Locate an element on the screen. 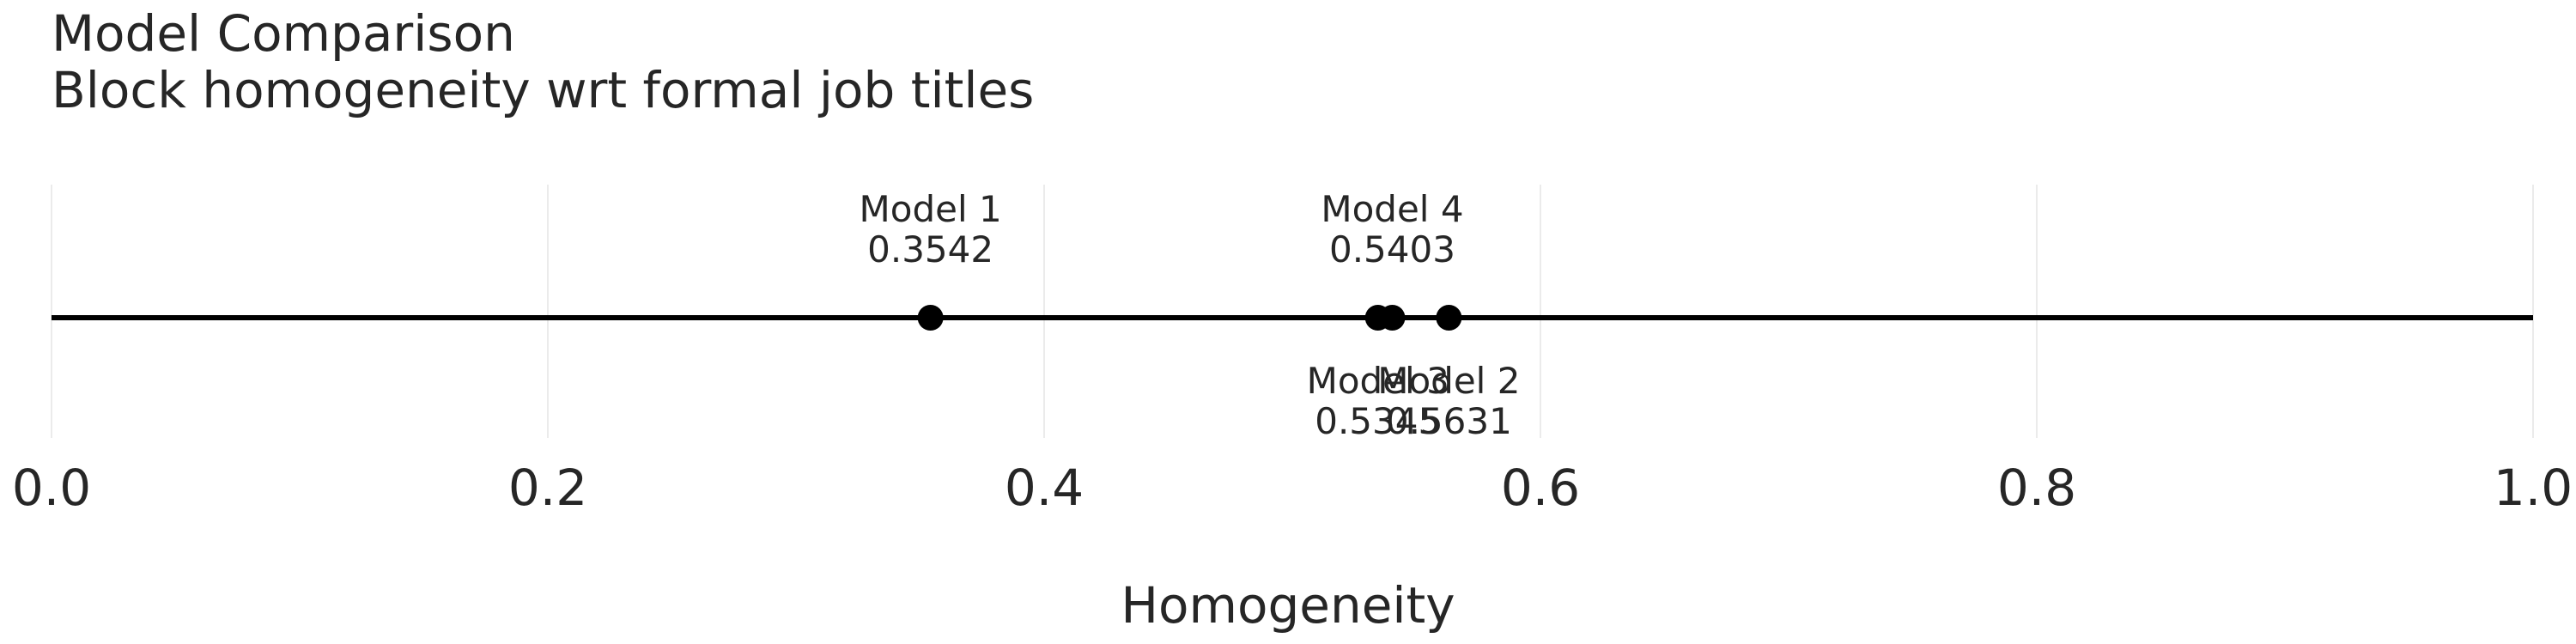  x-tick-label: 1.0 is located at coordinates (2533, 488).